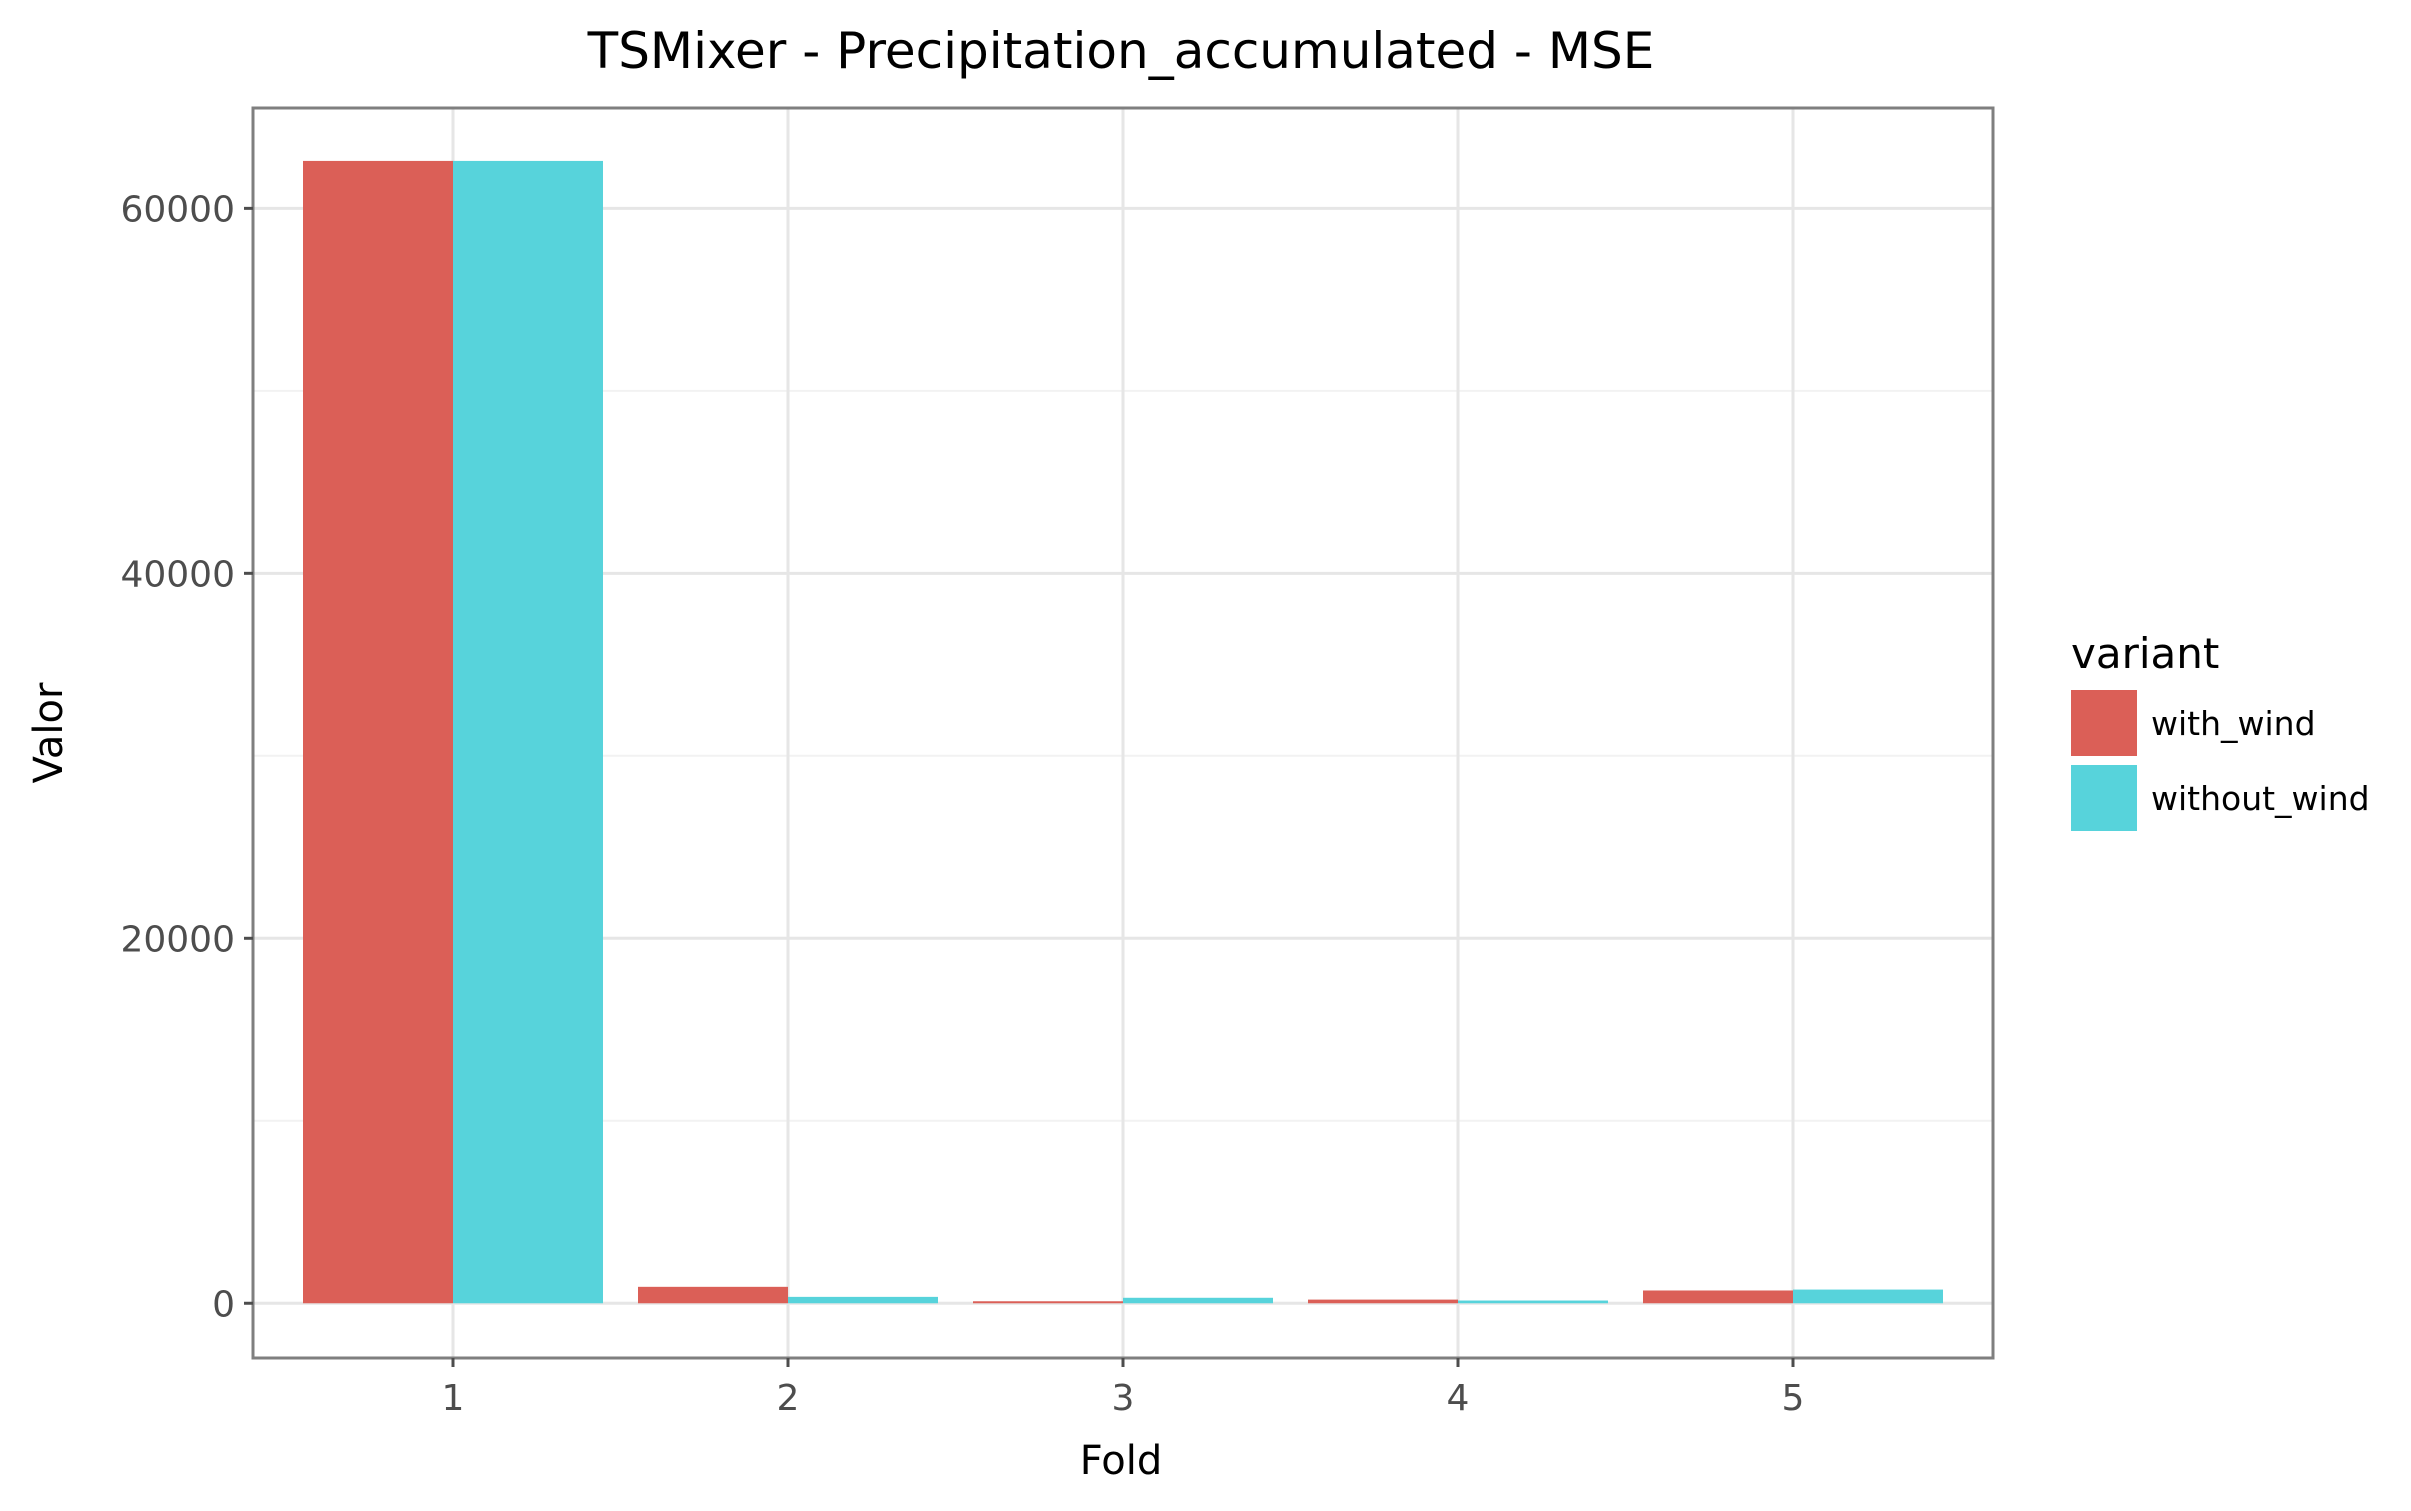  I want to click on legend-items: with_wind without_wind, so click(2220, 760).